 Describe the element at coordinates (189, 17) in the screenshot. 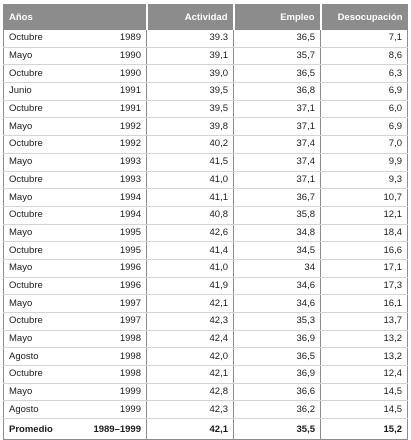

I see `header-actividad: Actividad` at that location.